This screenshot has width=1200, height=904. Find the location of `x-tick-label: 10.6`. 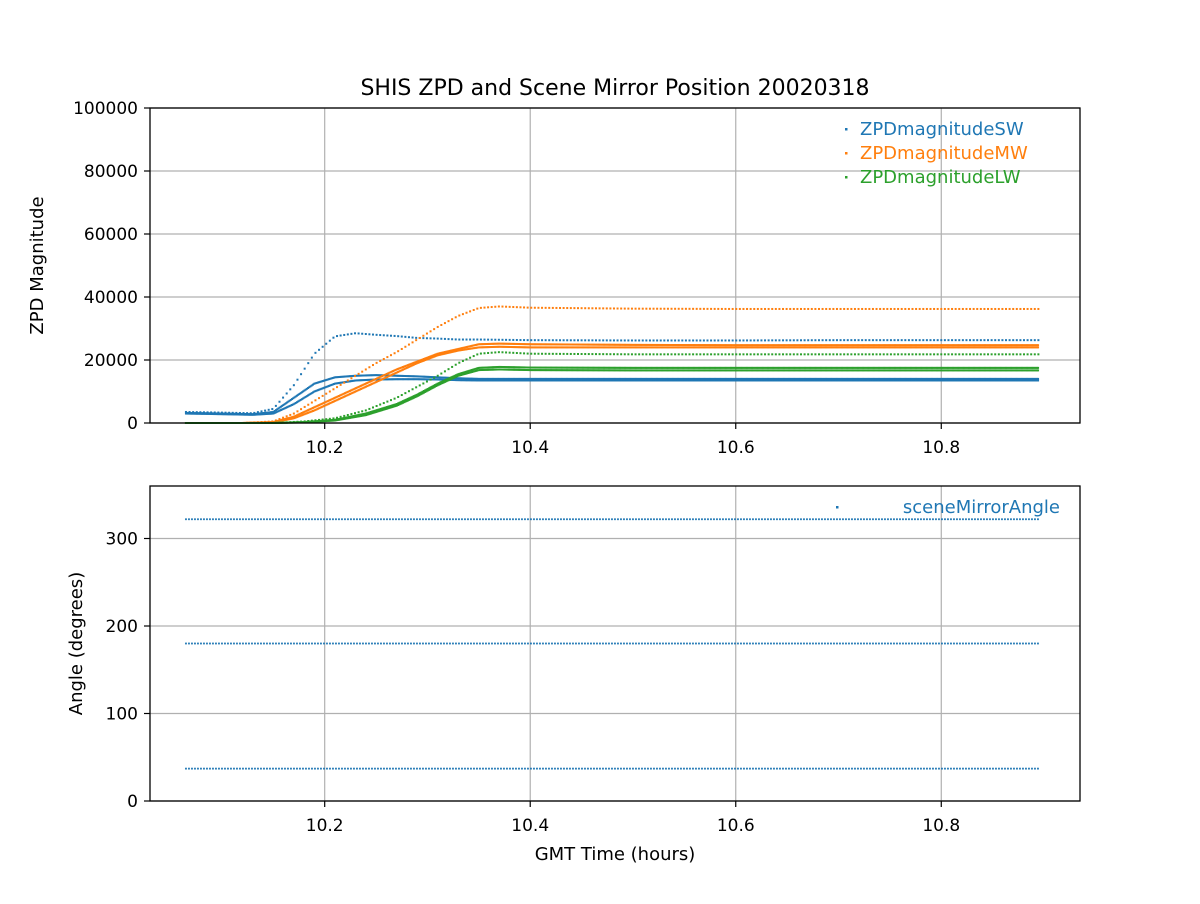

x-tick-label: 10.6 is located at coordinates (736, 448).